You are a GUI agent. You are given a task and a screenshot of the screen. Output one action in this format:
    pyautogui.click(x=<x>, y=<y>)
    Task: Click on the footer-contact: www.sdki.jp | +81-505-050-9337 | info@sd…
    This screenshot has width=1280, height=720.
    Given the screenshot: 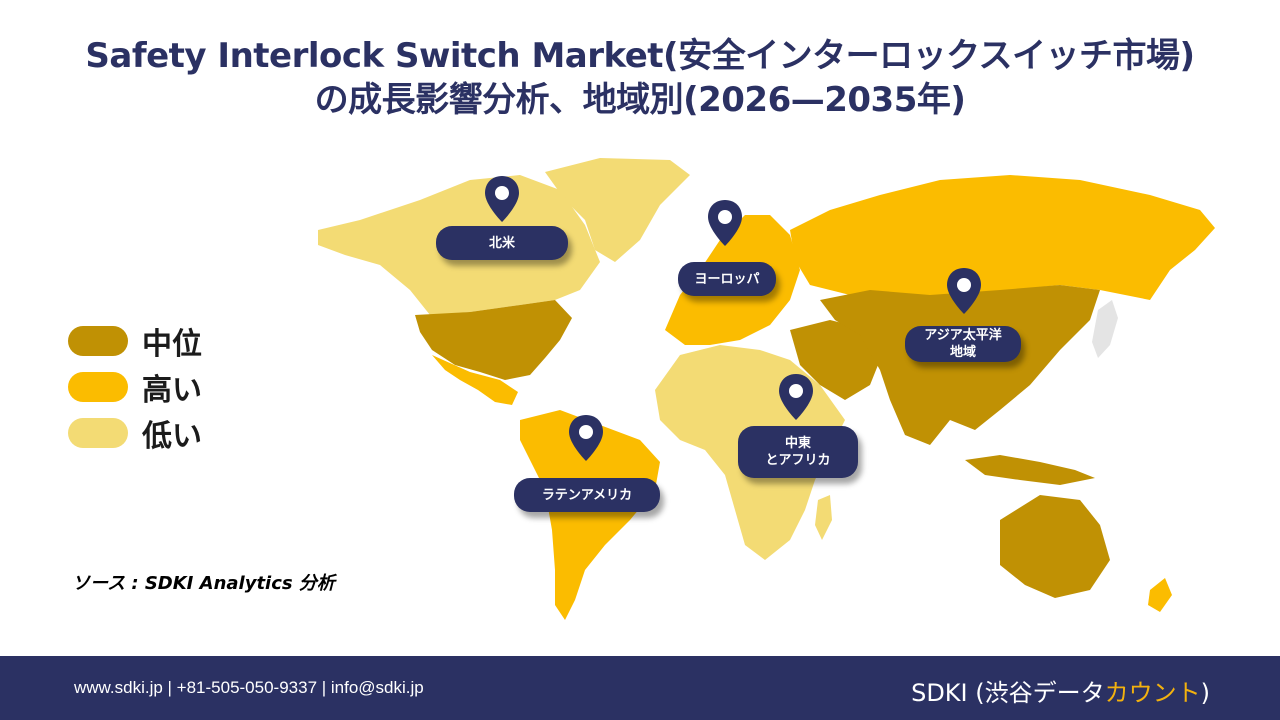 What is the action you would take?
    pyautogui.click(x=249, y=687)
    